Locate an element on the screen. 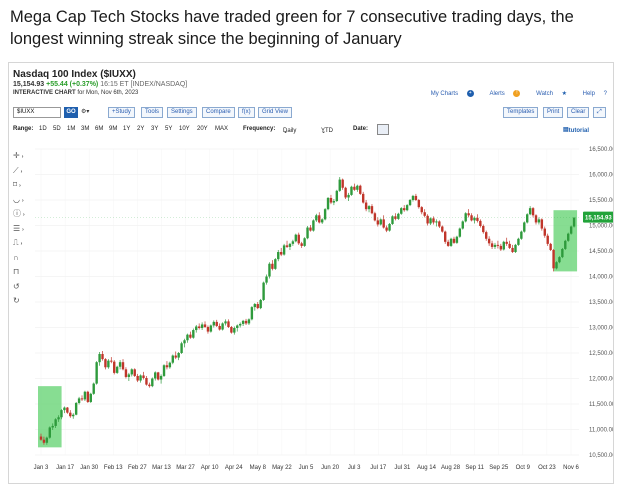 Image resolution: width=622 pixels, height=490 pixels. y-tick-label: 12,500.00 is located at coordinates (601, 354).